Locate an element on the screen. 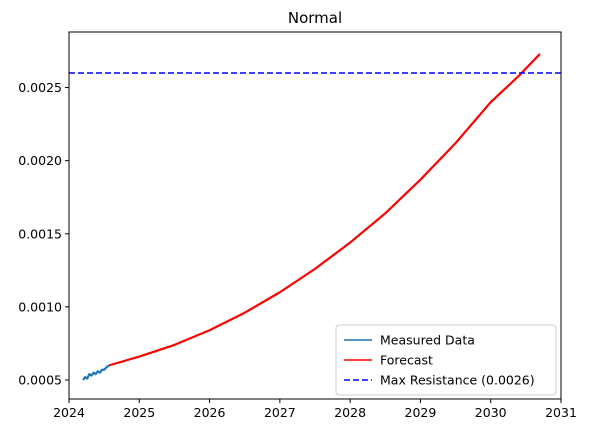 The height and width of the screenshot is (435, 591). legend-label-1: Forecast is located at coordinates (406, 360).